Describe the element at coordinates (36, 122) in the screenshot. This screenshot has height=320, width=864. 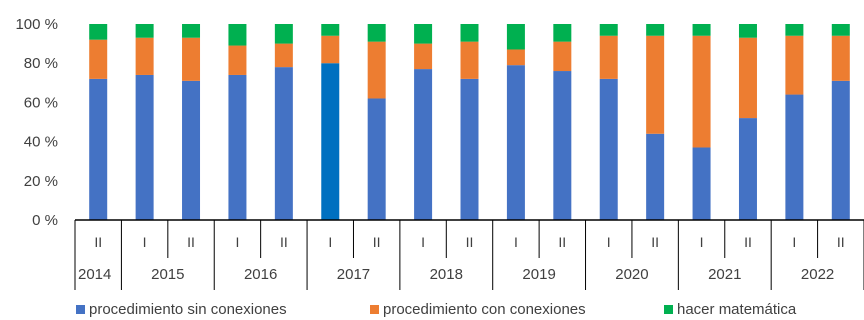
I see `y-axis: 0 % 20 % 40 % 60 % 80 % 100 %` at that location.